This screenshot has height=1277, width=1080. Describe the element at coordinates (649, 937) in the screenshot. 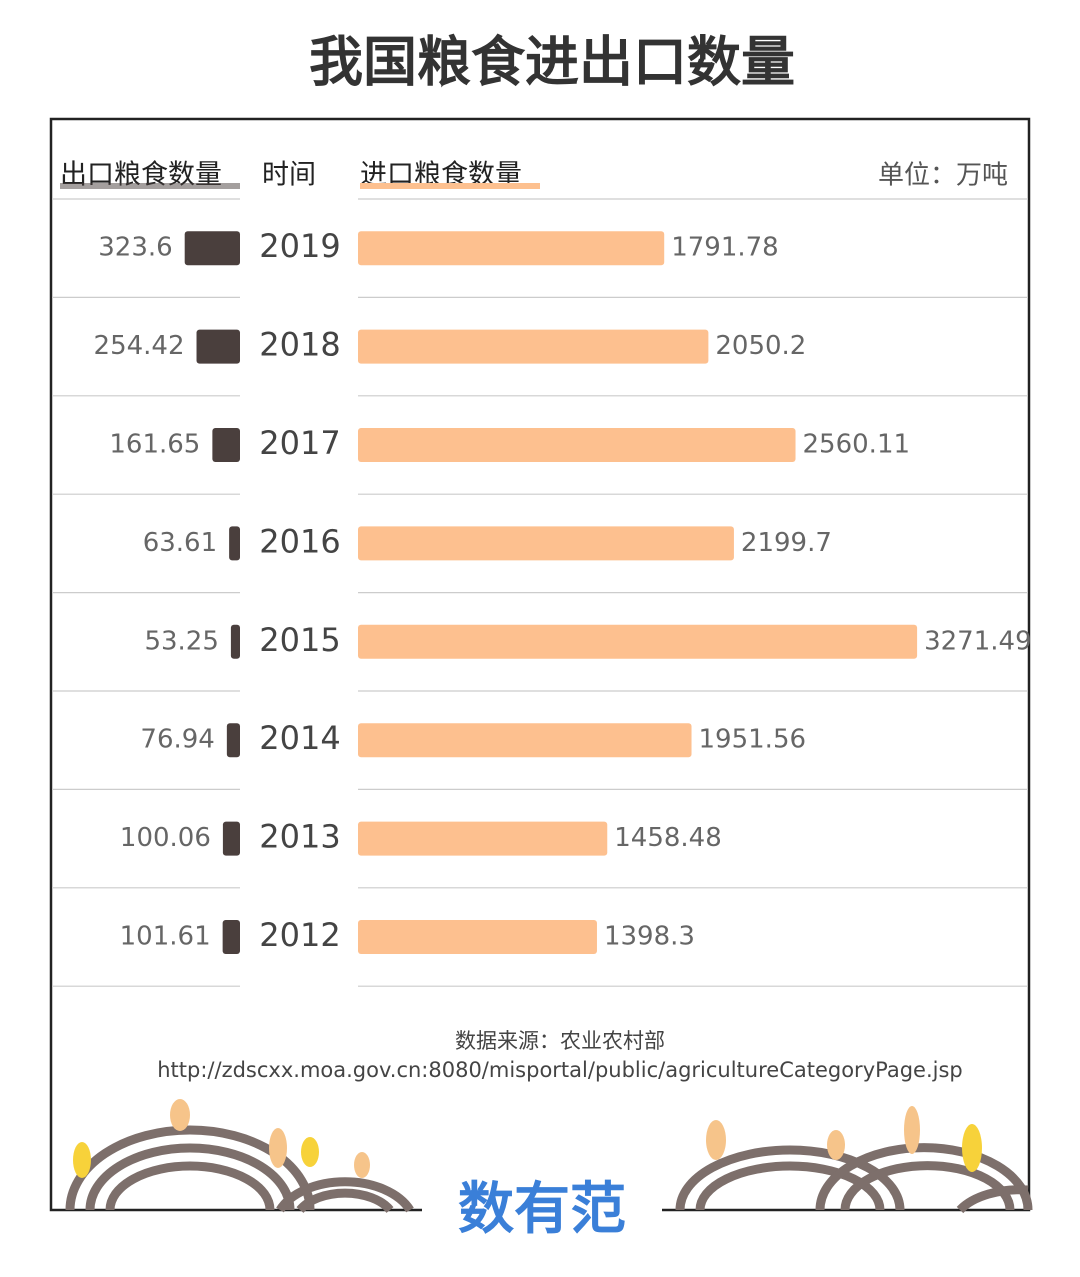

I see `import-value-label: 1398.3` at that location.